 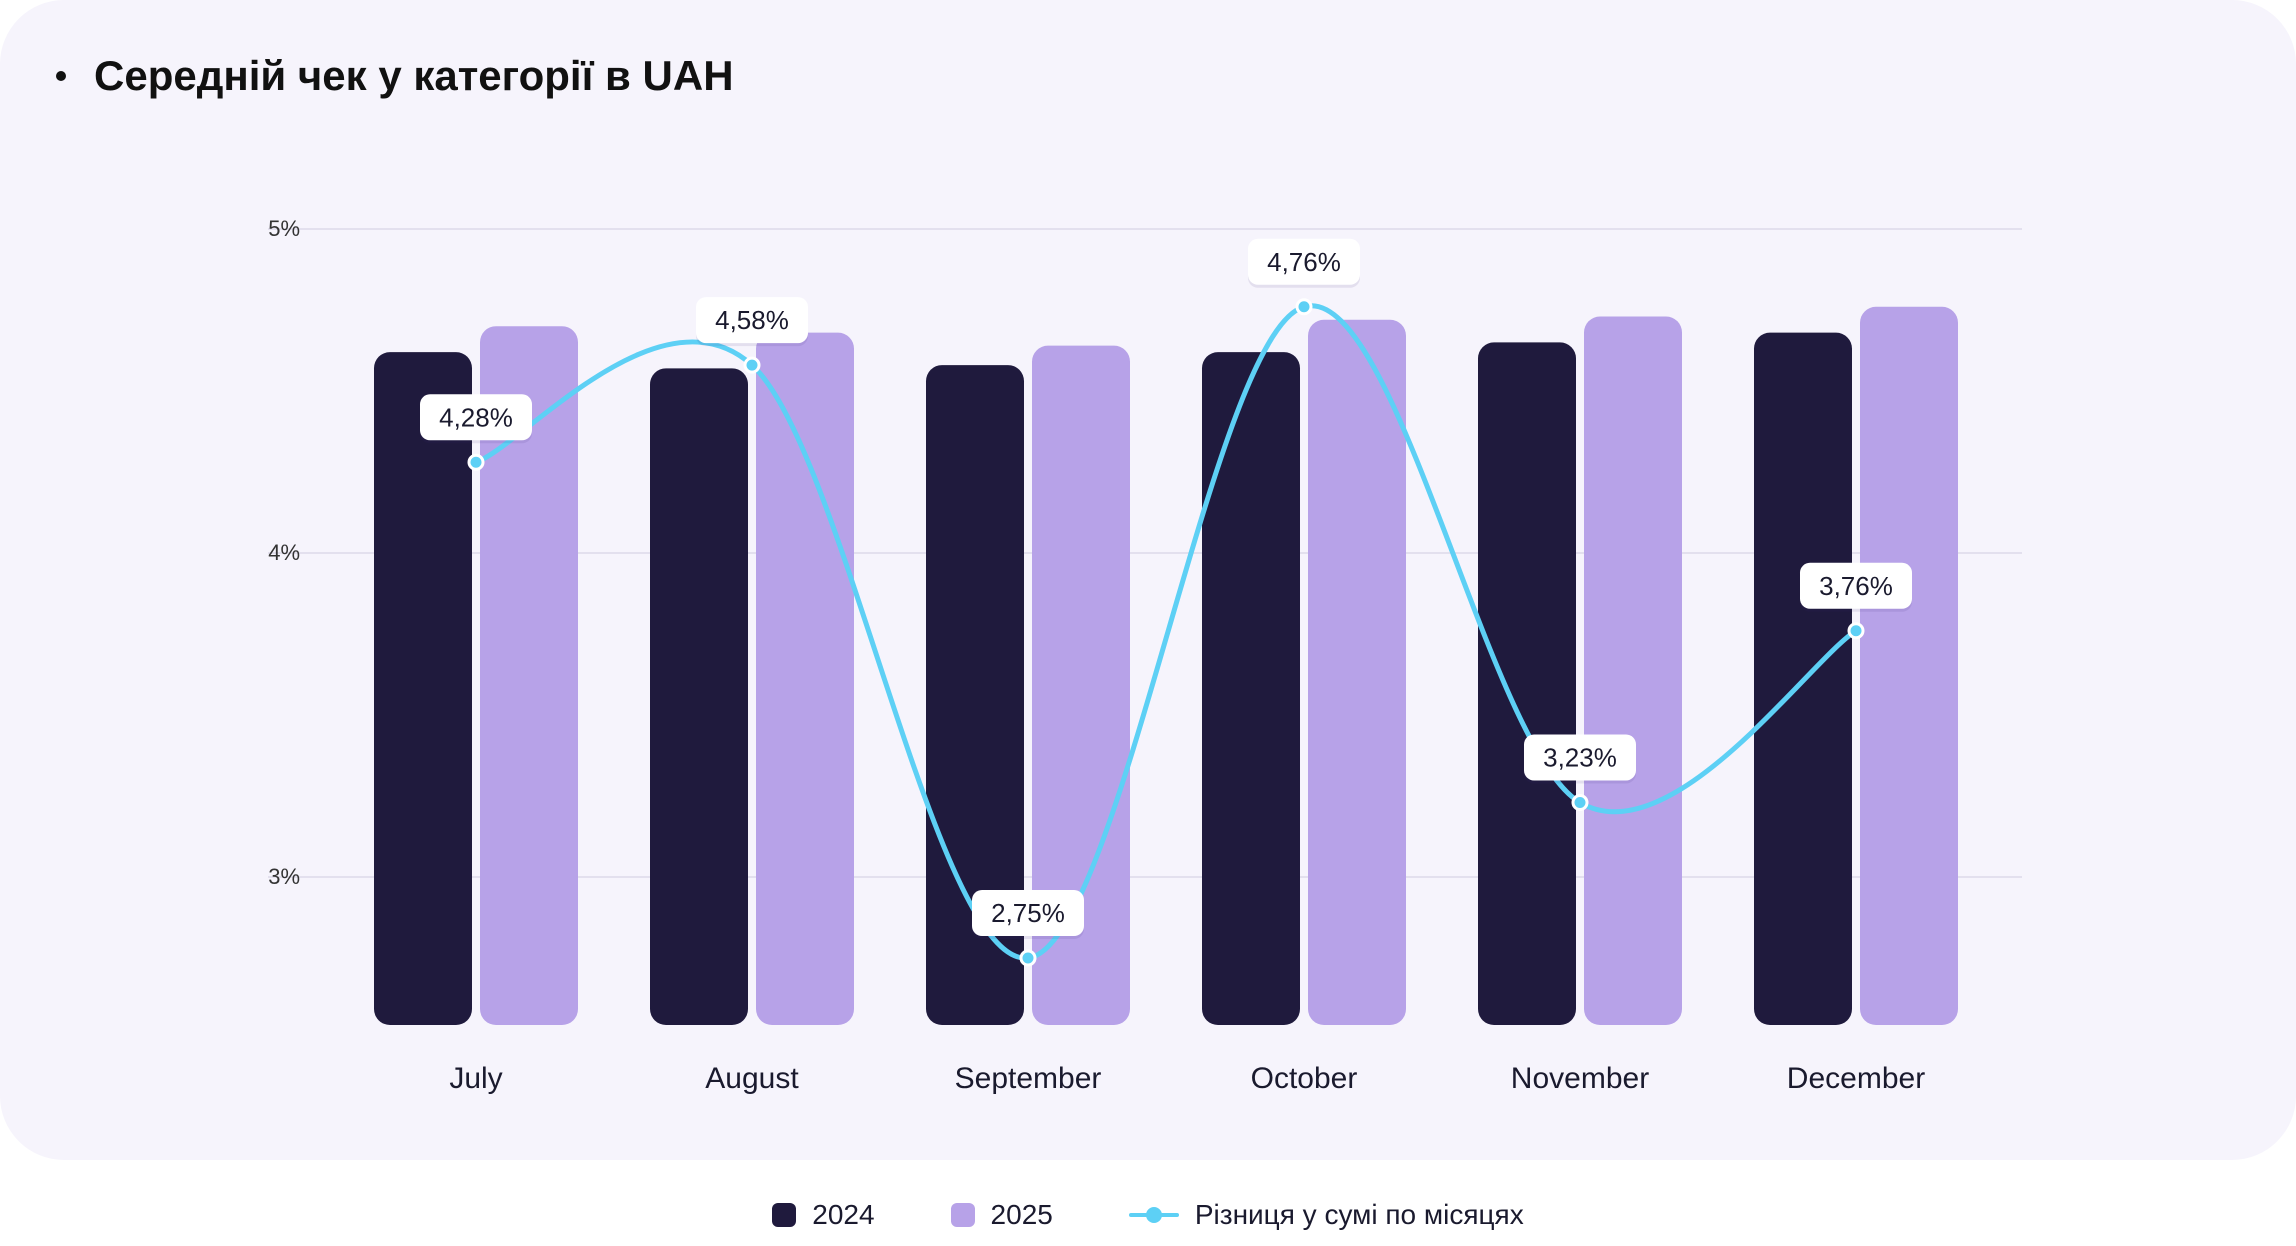 I want to click on x-tick-label-july: July, so click(x=475, y=1078).